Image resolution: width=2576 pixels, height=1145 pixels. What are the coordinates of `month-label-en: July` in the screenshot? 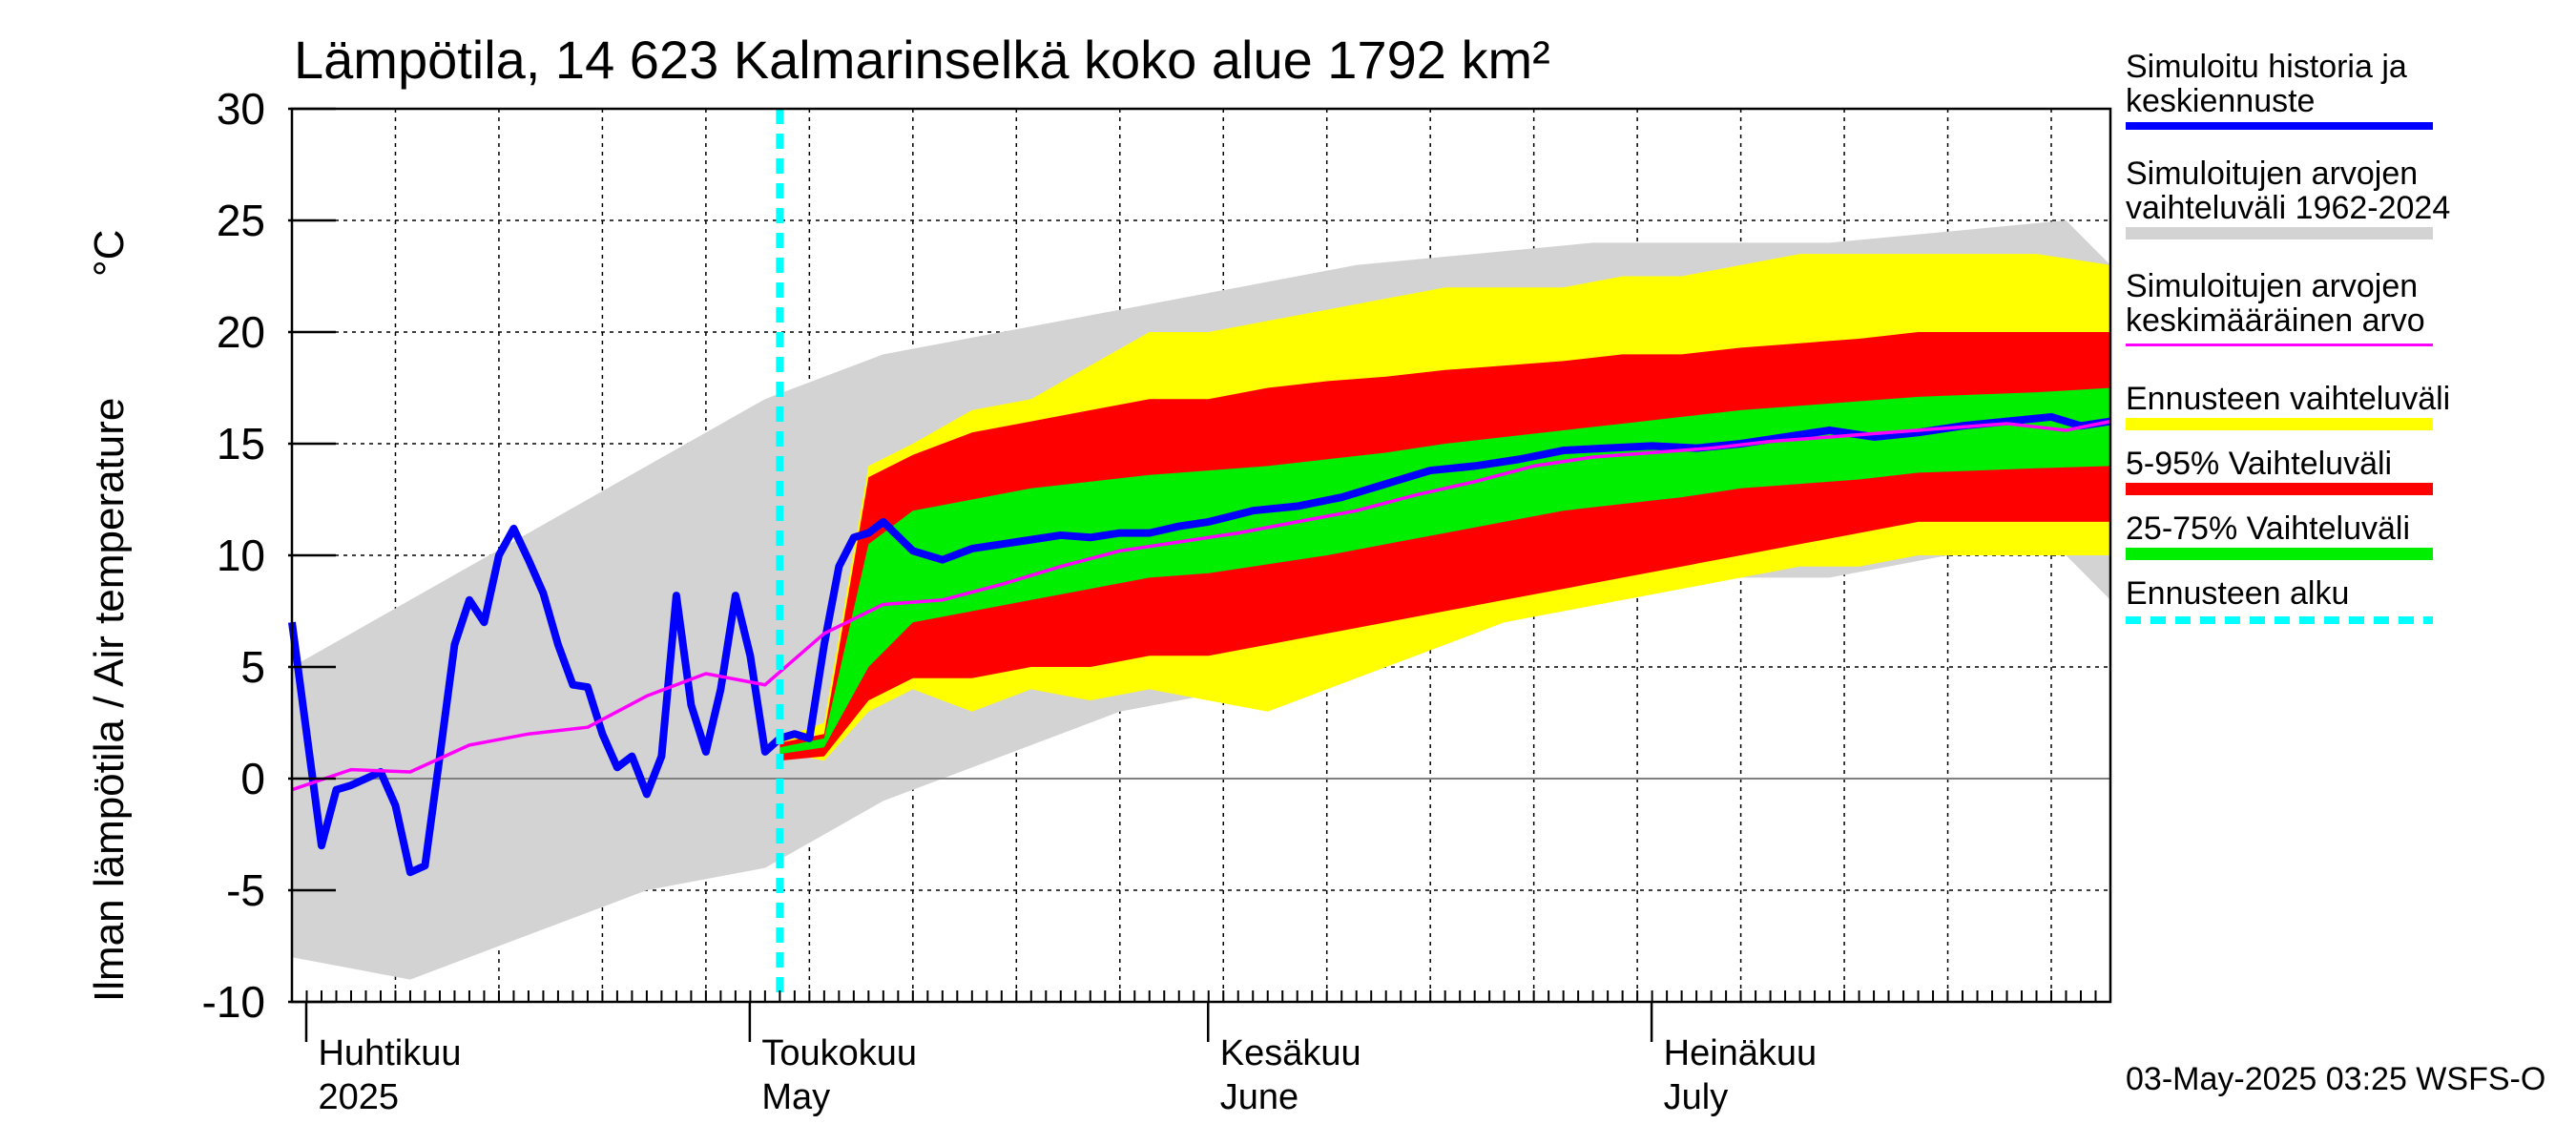 It's located at (1696, 1097).